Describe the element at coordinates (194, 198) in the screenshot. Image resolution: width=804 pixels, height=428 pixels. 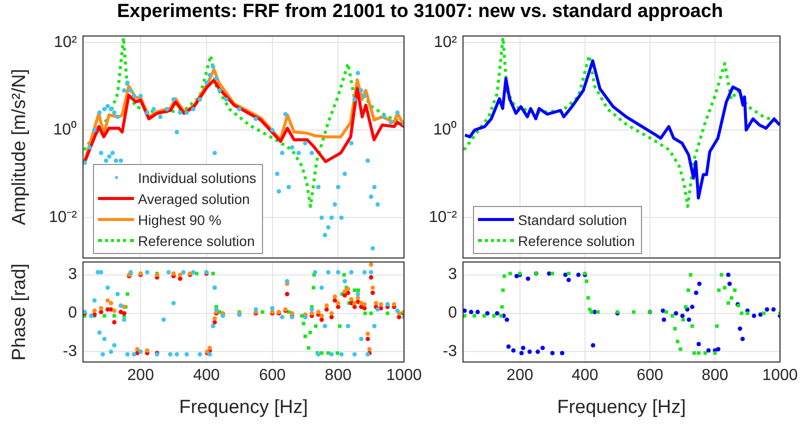
I see `legend-label: Averaged solution` at that location.